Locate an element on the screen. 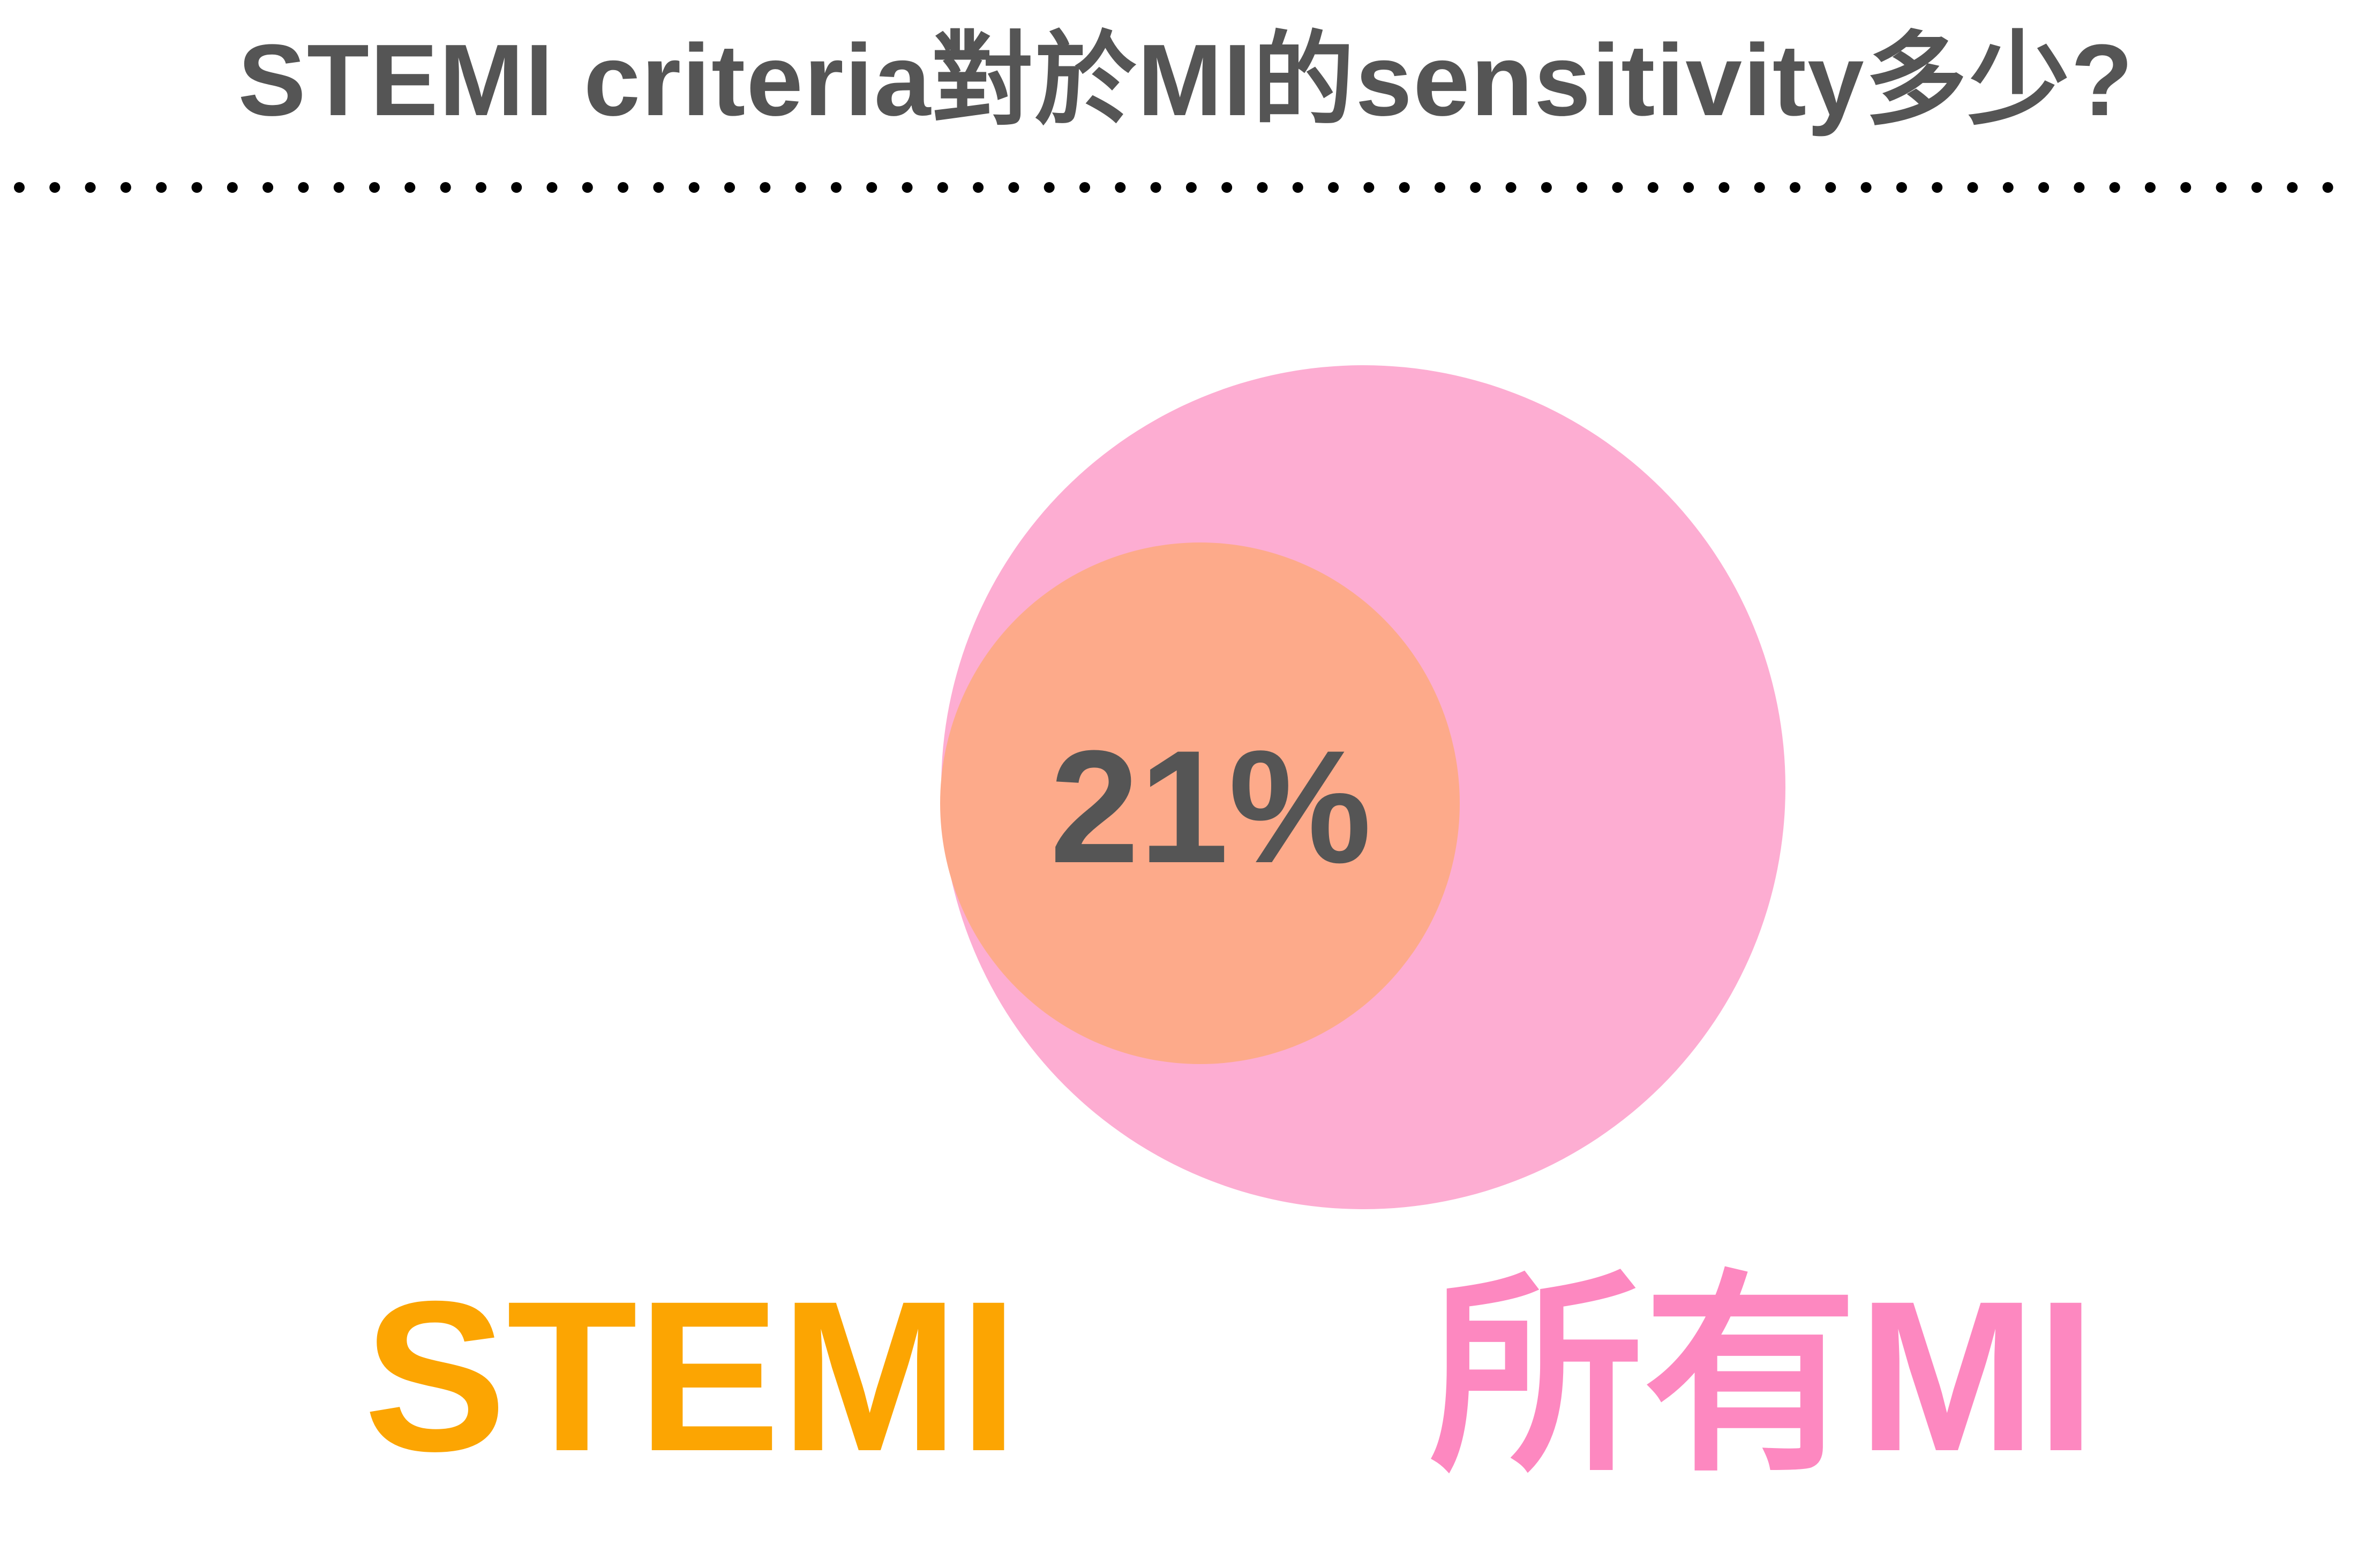  all-mi-label: 所有MI is located at coordinates (1762, 1376).